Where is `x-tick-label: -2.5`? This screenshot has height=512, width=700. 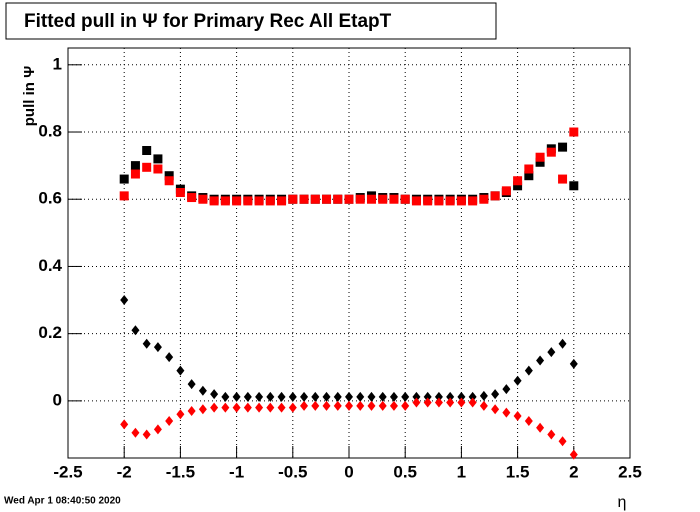
x-tick-label: -2.5 is located at coordinates (67, 471).